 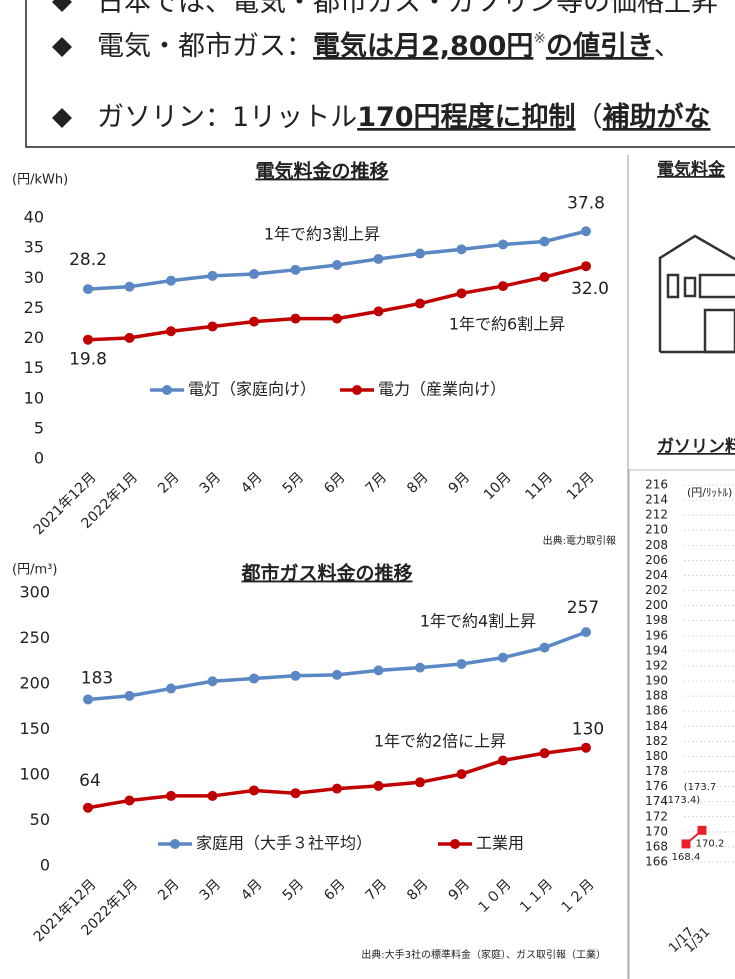 I want to click on y-tick-label: 168, so click(x=656, y=846).